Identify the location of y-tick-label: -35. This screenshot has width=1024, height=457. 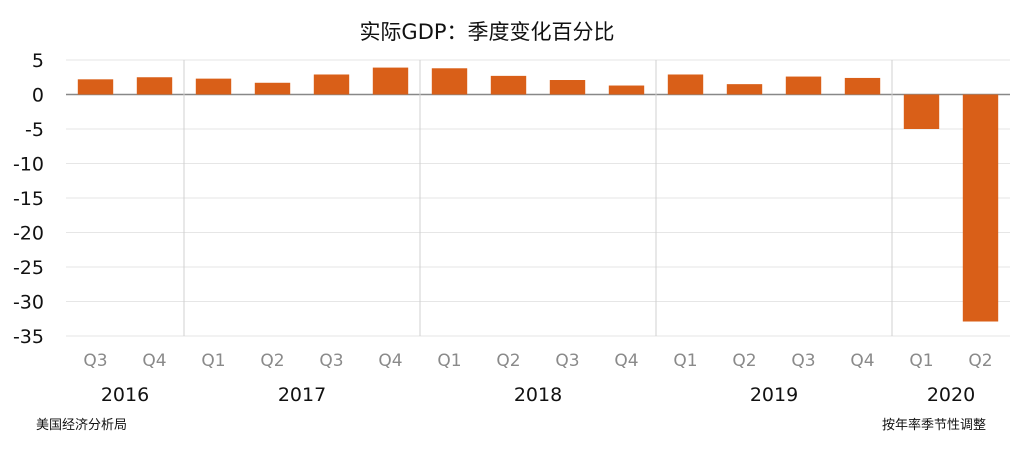
(28, 337).